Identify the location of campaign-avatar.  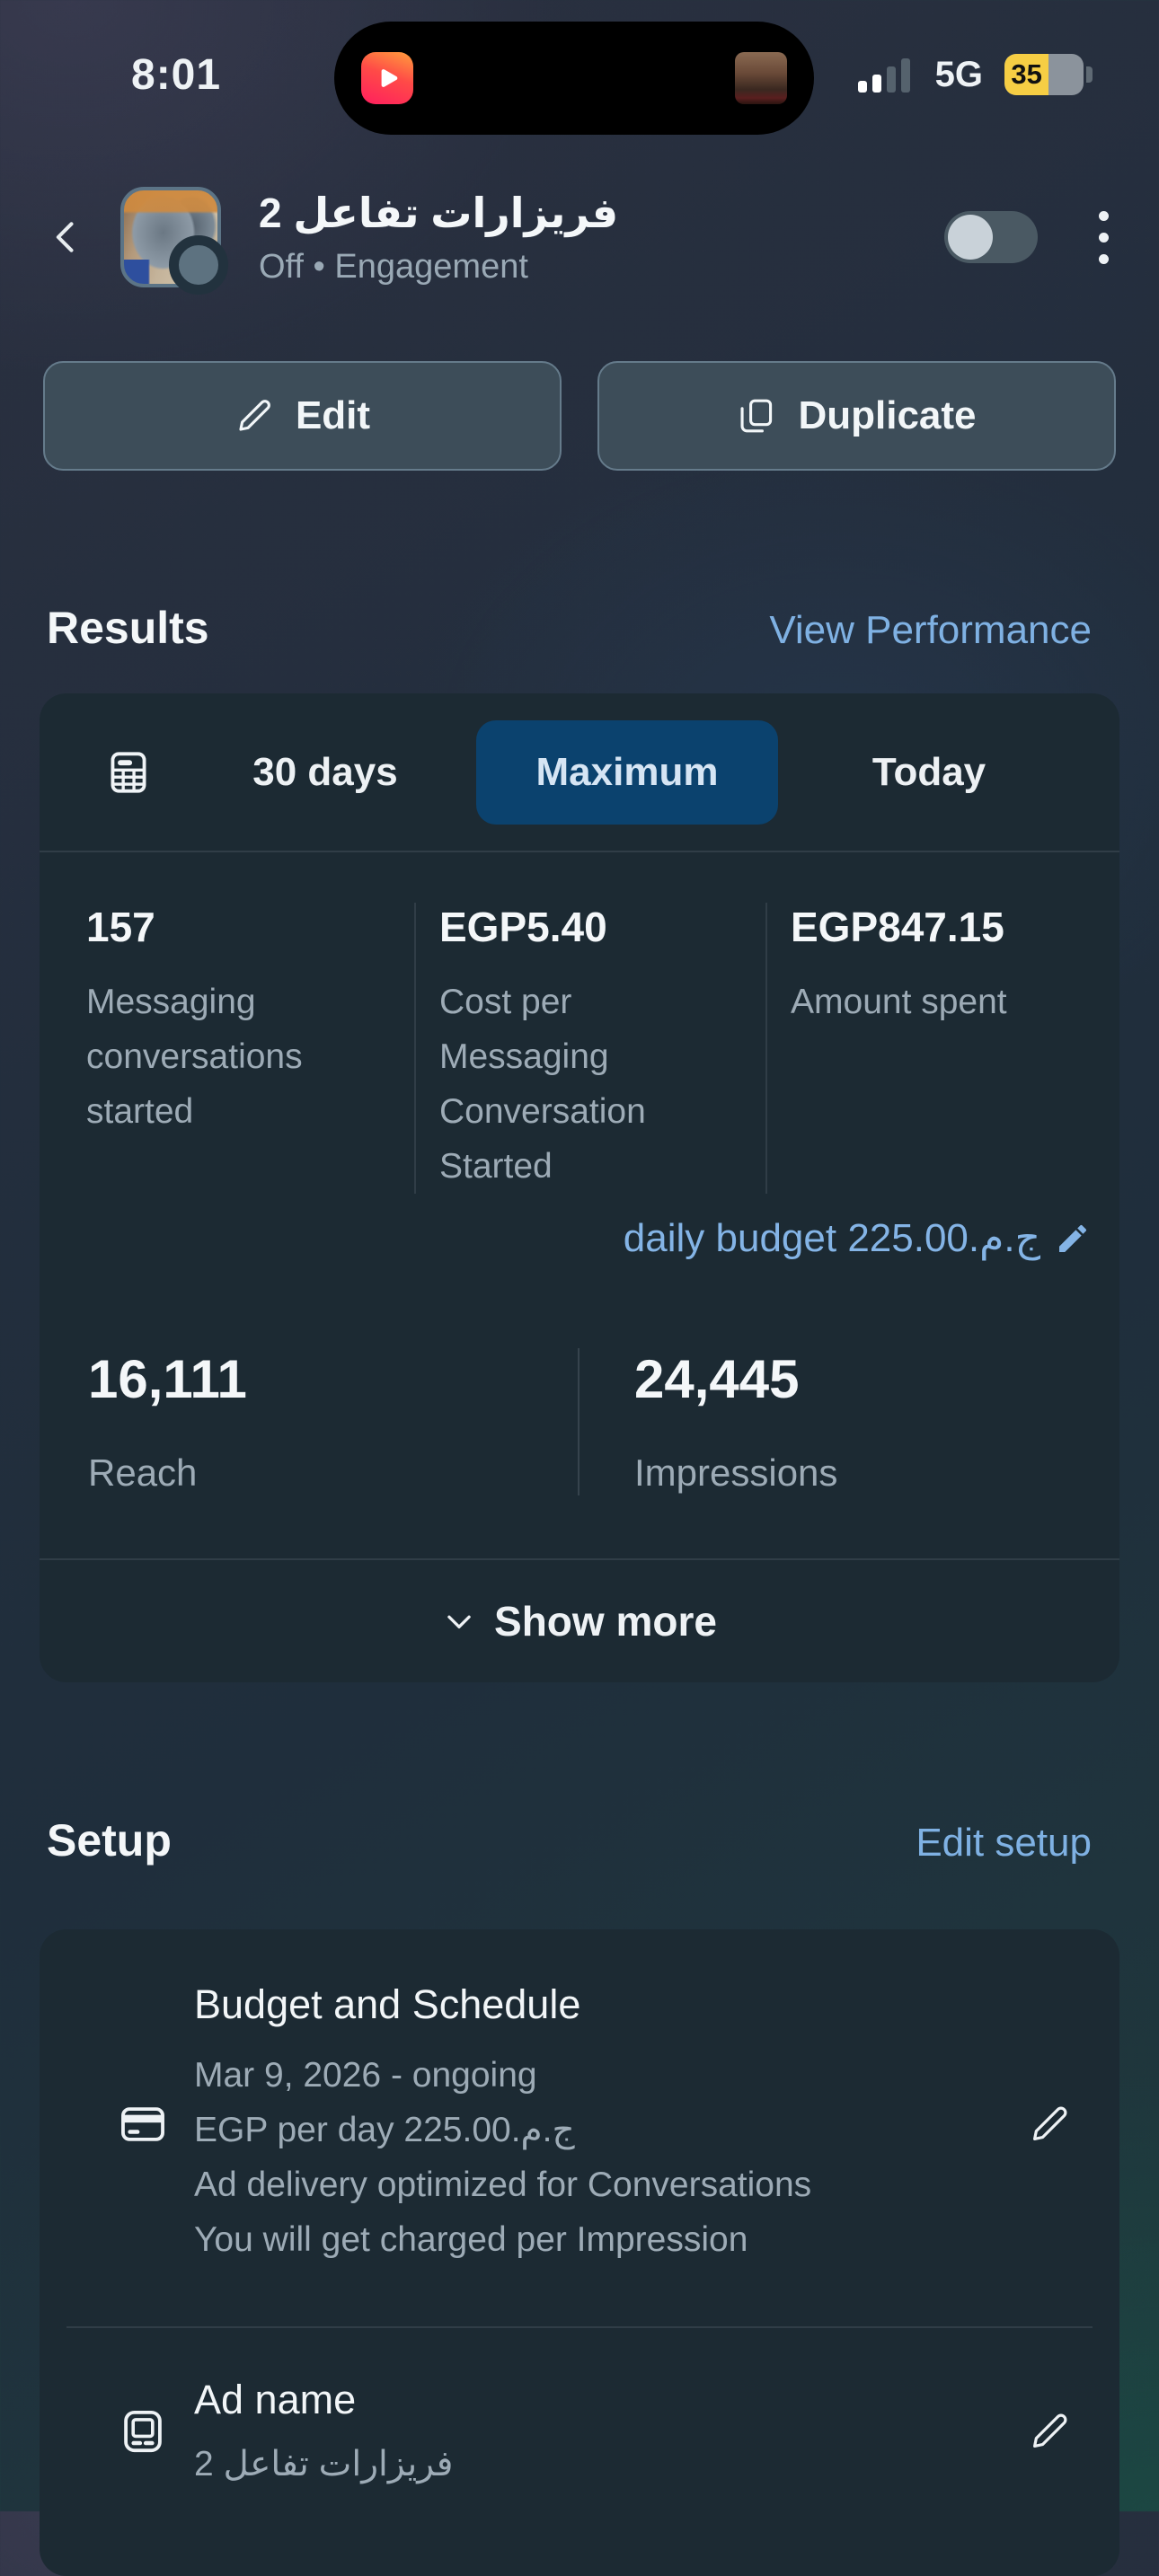
(174, 241).